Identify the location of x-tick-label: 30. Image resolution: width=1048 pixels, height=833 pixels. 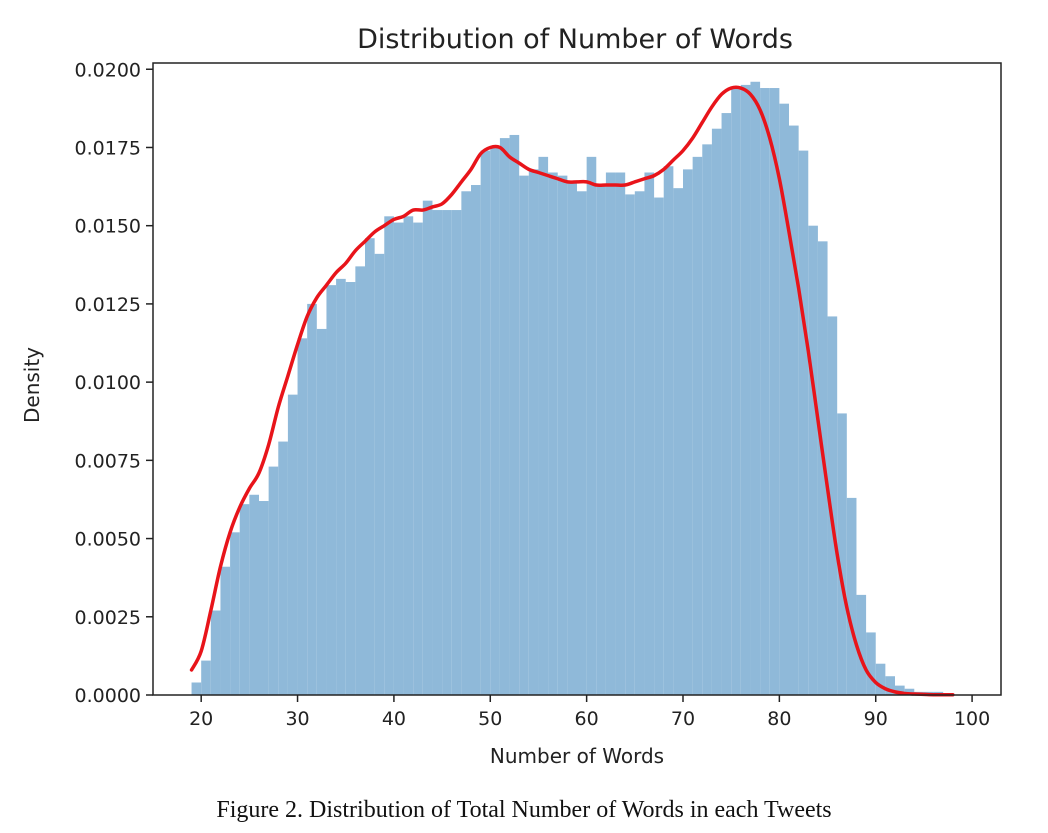
(297, 719).